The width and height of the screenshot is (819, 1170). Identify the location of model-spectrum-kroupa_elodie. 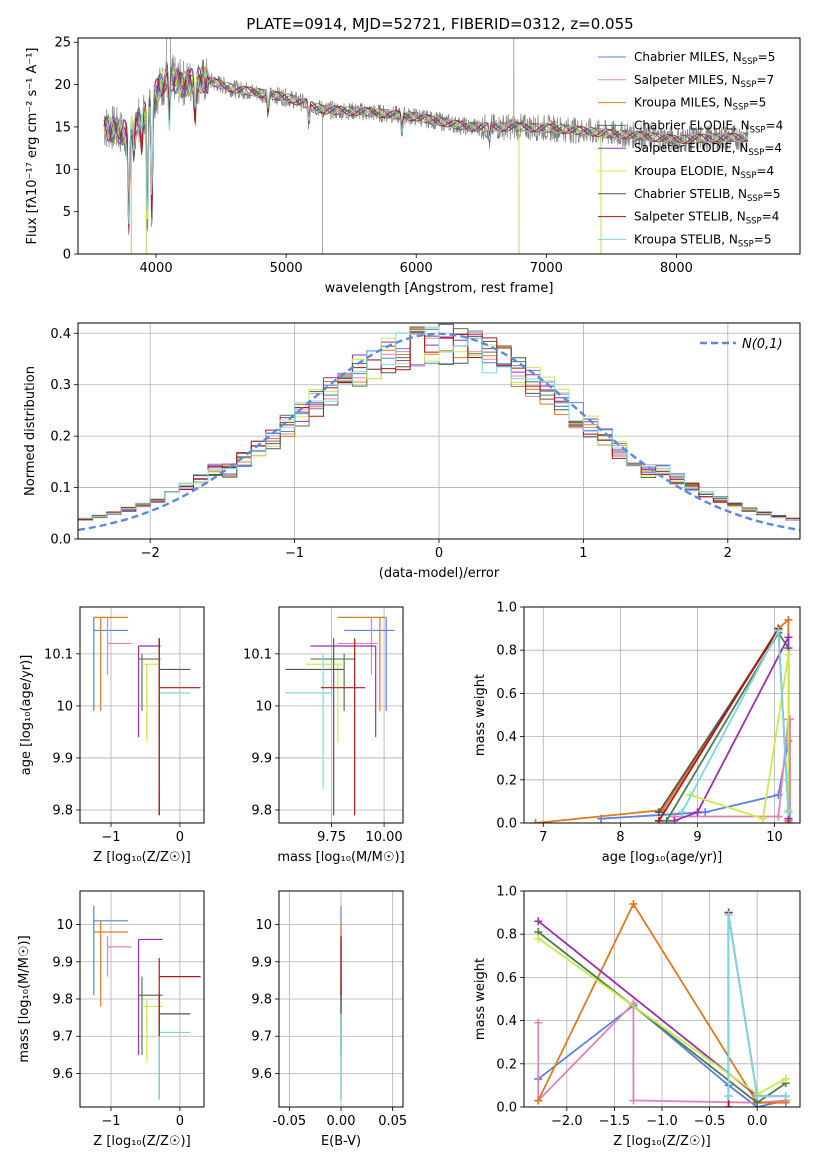
(426, 161).